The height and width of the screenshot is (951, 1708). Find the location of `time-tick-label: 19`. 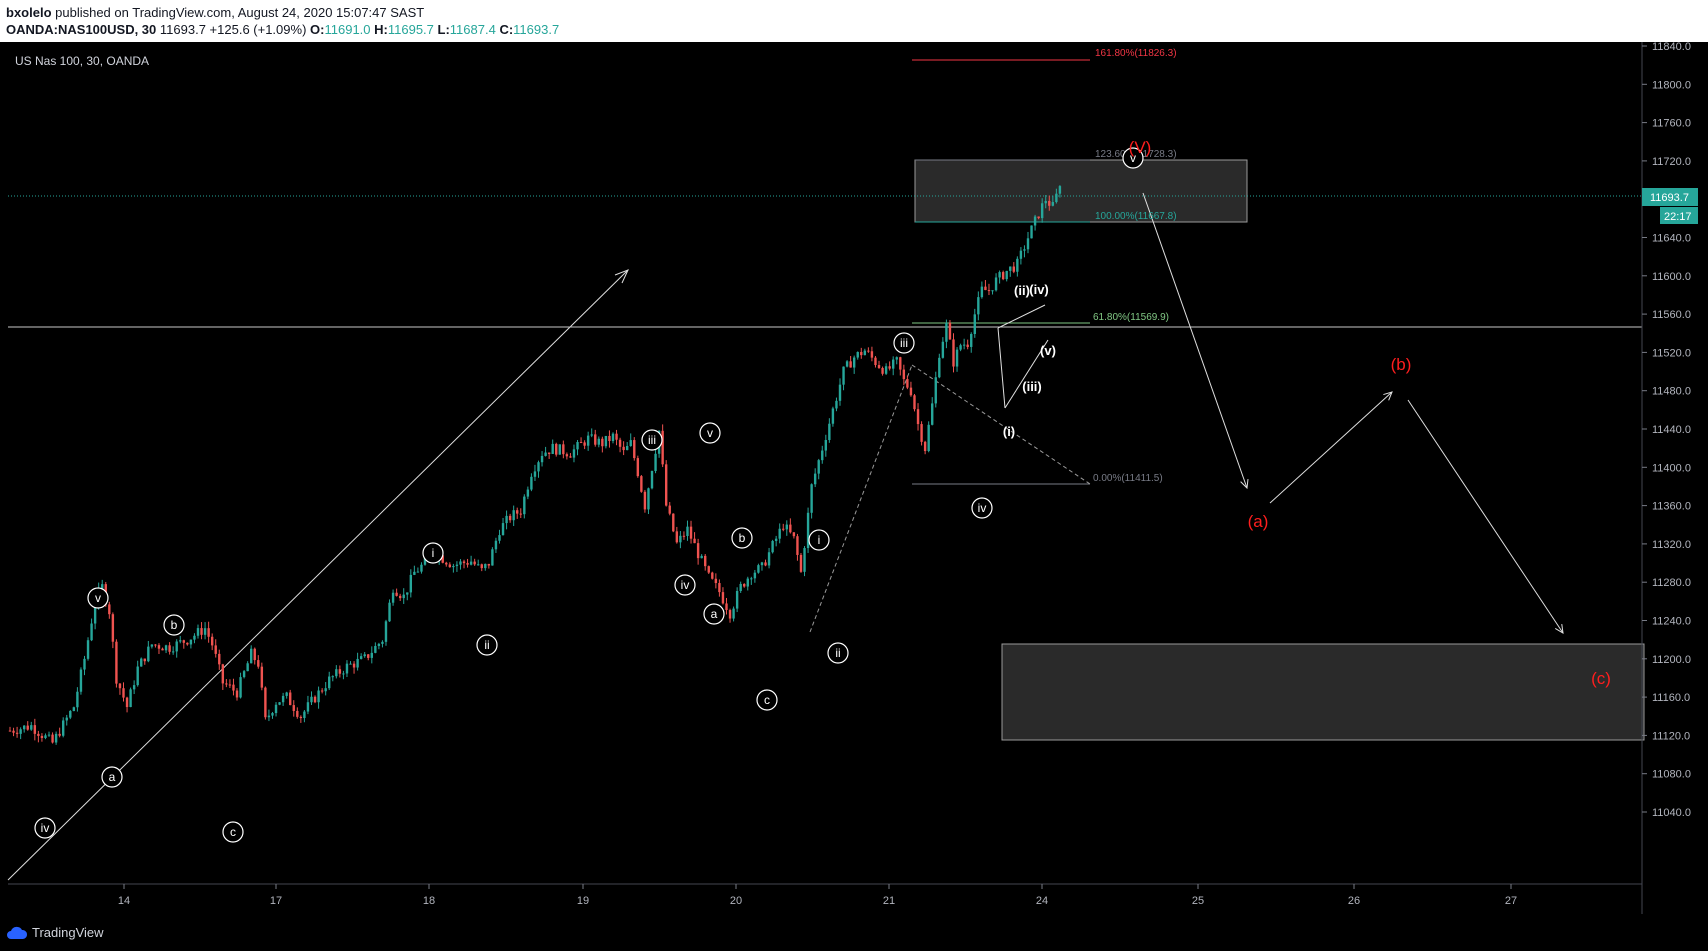

time-tick-label: 19 is located at coordinates (583, 901).